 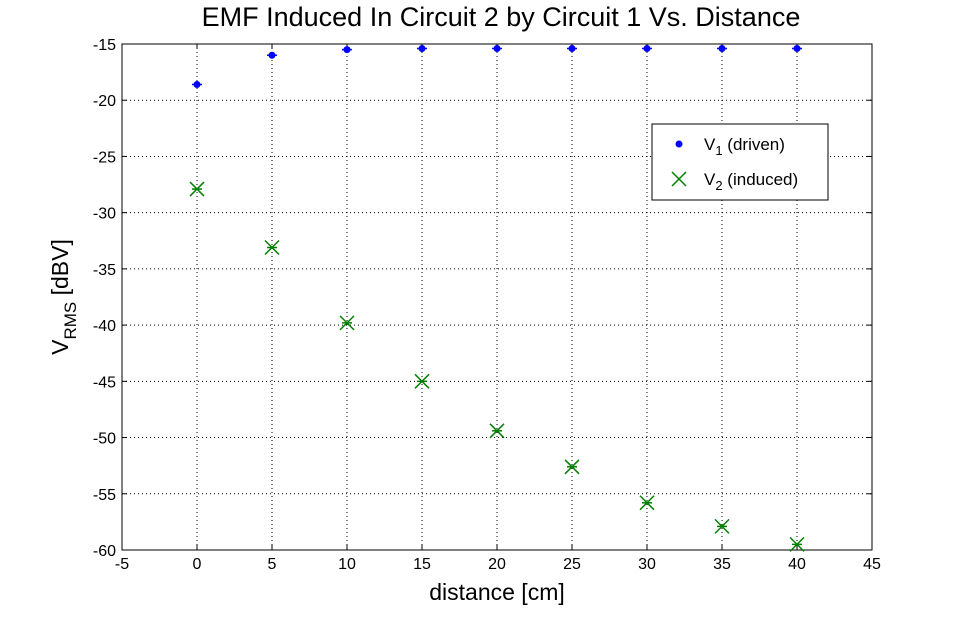 I want to click on y-tick-label: -25, so click(x=104, y=157).